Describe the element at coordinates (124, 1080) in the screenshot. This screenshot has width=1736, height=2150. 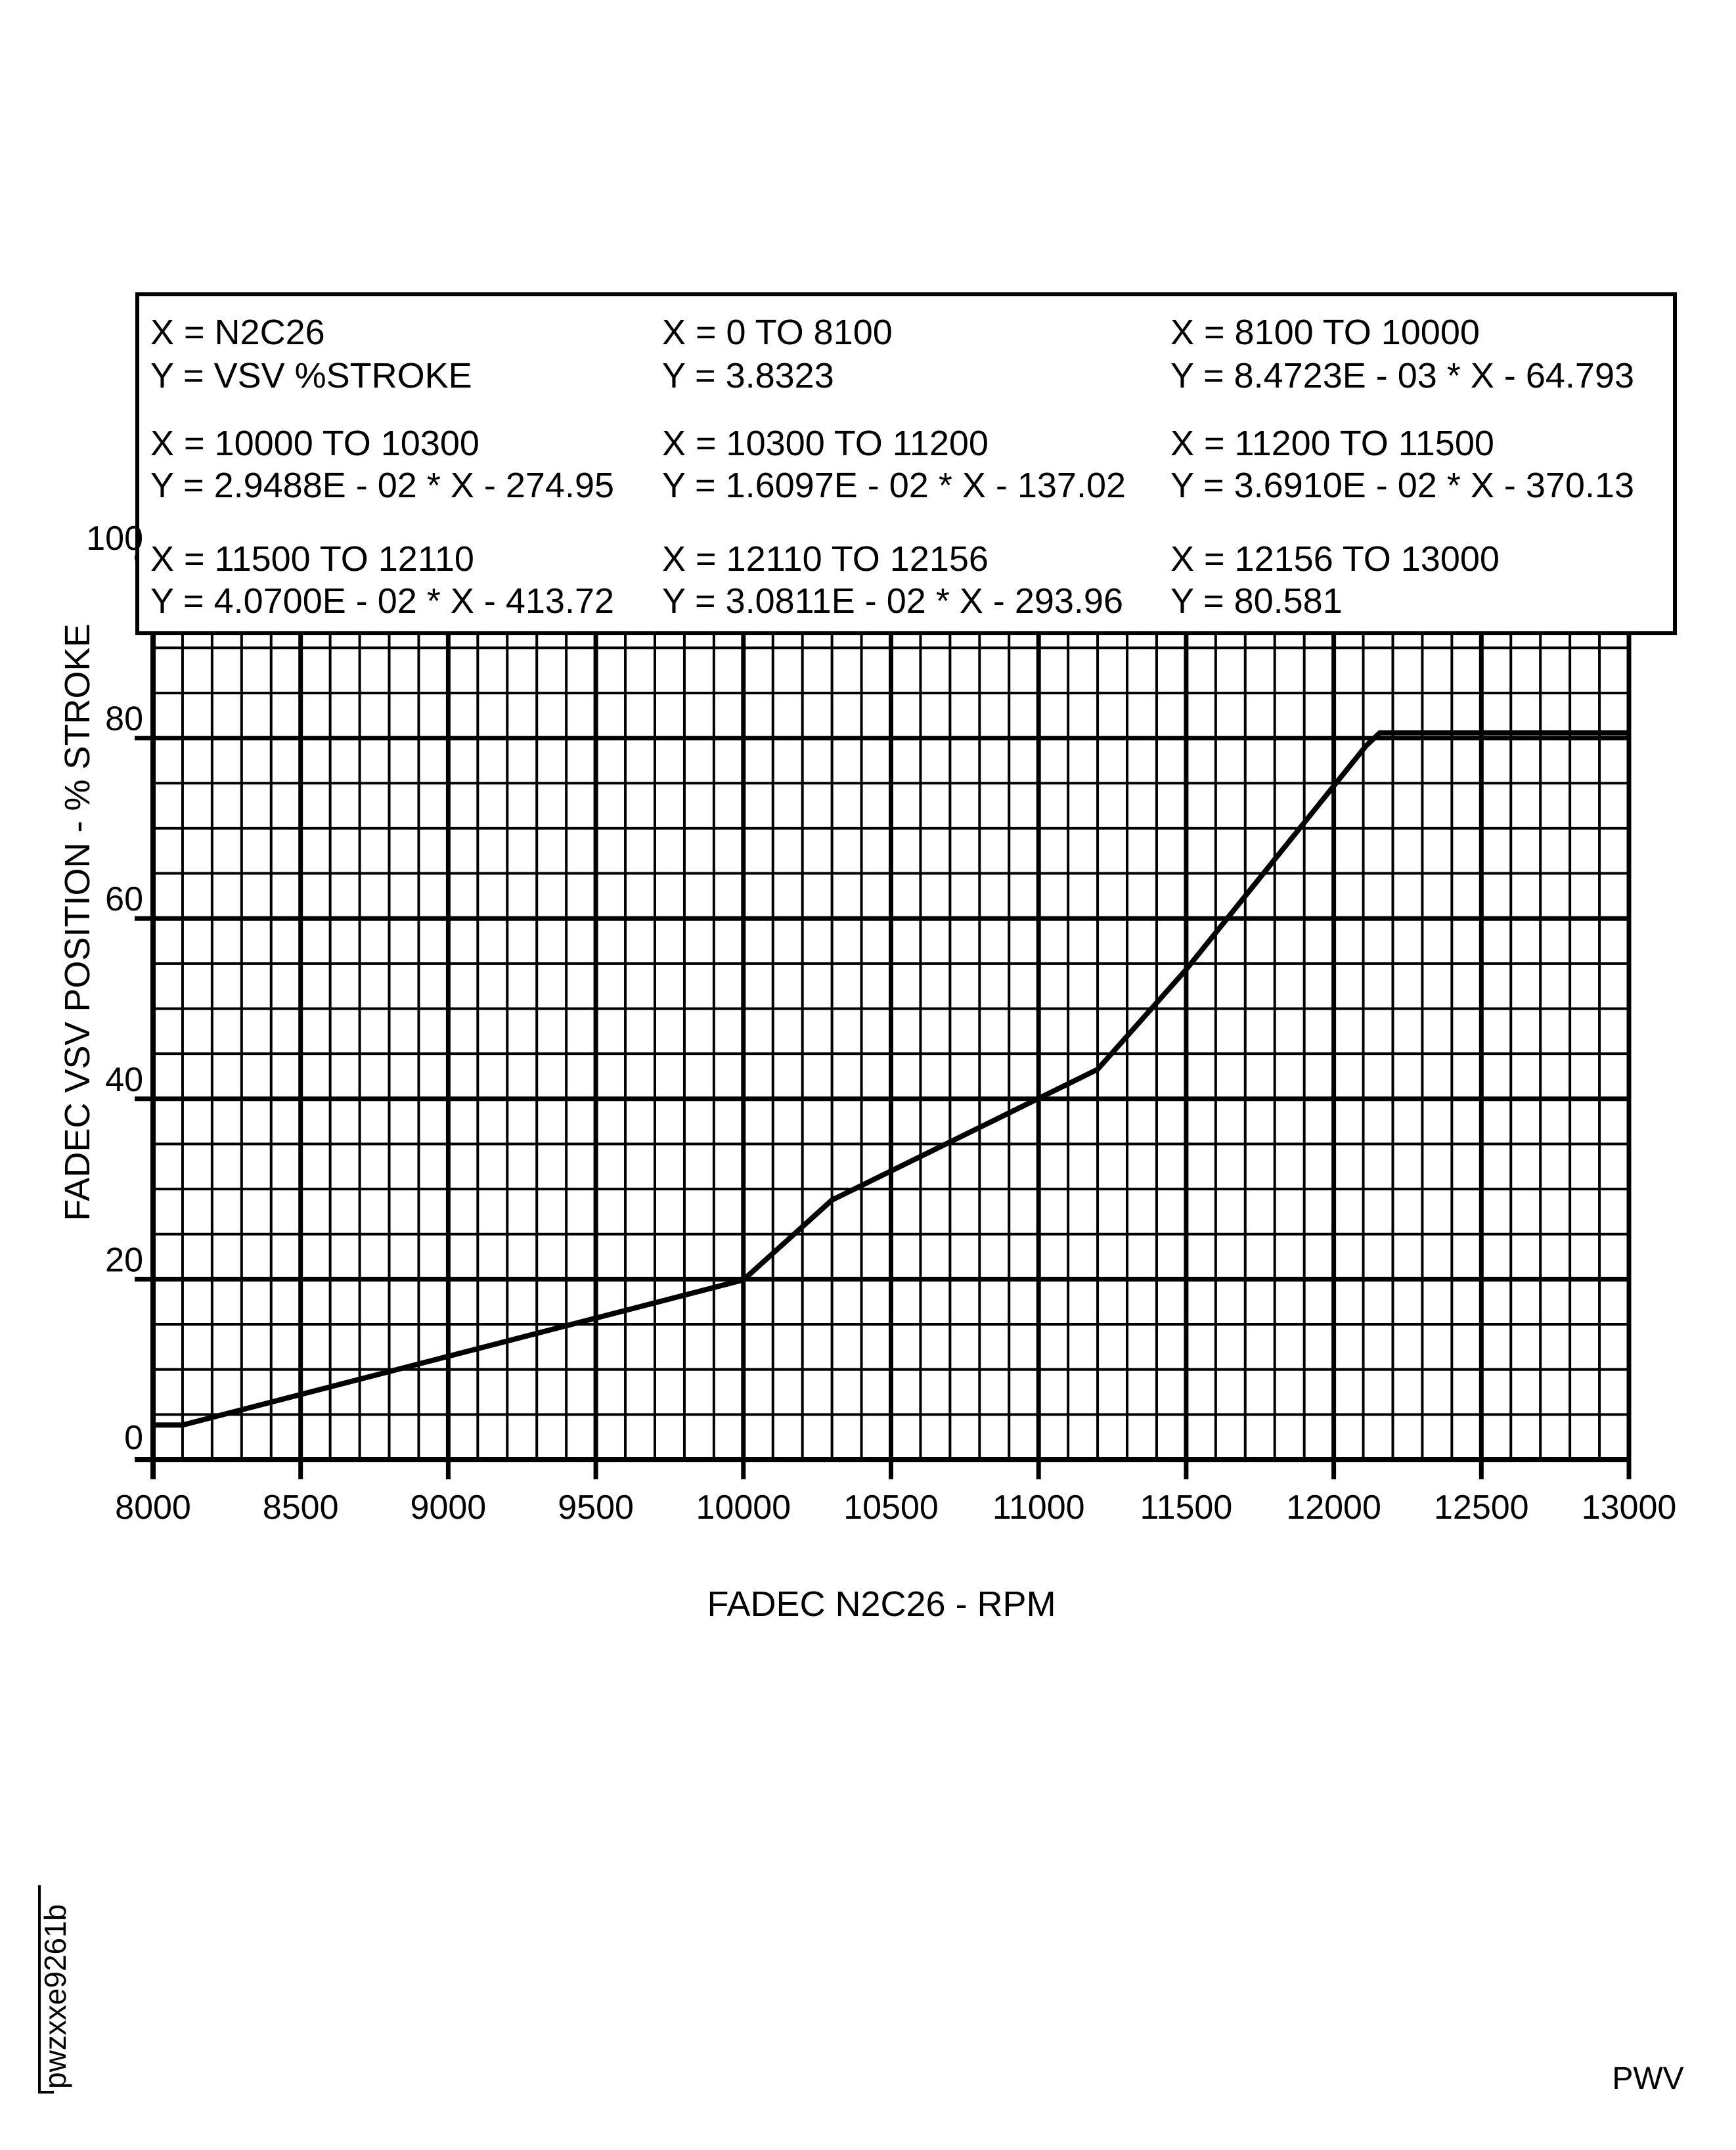
I see `y-tick-label: 40` at that location.